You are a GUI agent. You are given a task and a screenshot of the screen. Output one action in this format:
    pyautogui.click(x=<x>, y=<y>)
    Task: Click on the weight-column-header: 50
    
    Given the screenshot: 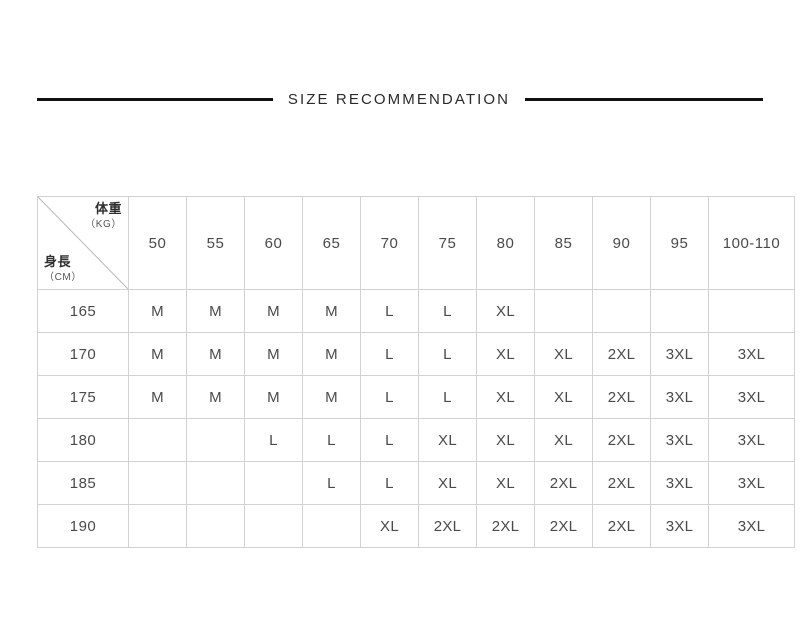 What is the action you would take?
    pyautogui.click(x=157, y=243)
    